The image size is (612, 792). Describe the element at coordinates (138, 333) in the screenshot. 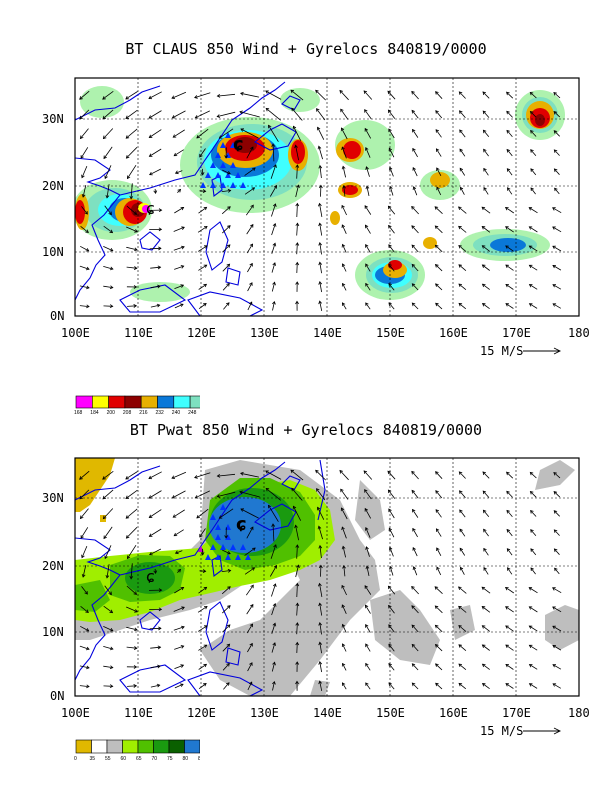

I see `panel1-lon-110e: 110E` at that location.